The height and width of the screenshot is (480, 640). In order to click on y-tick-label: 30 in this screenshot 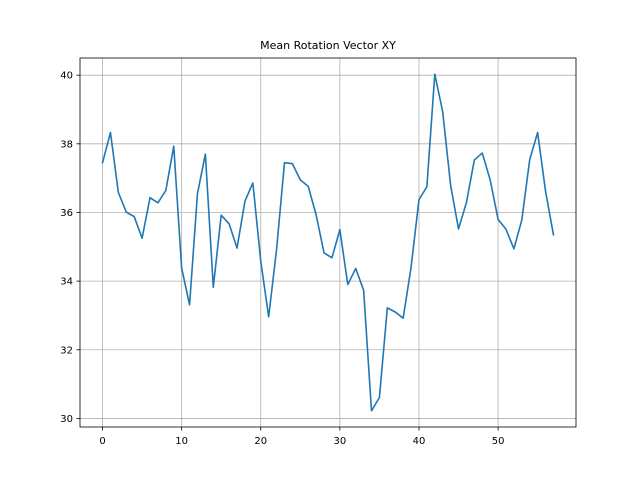, I will do `click(66, 419)`.